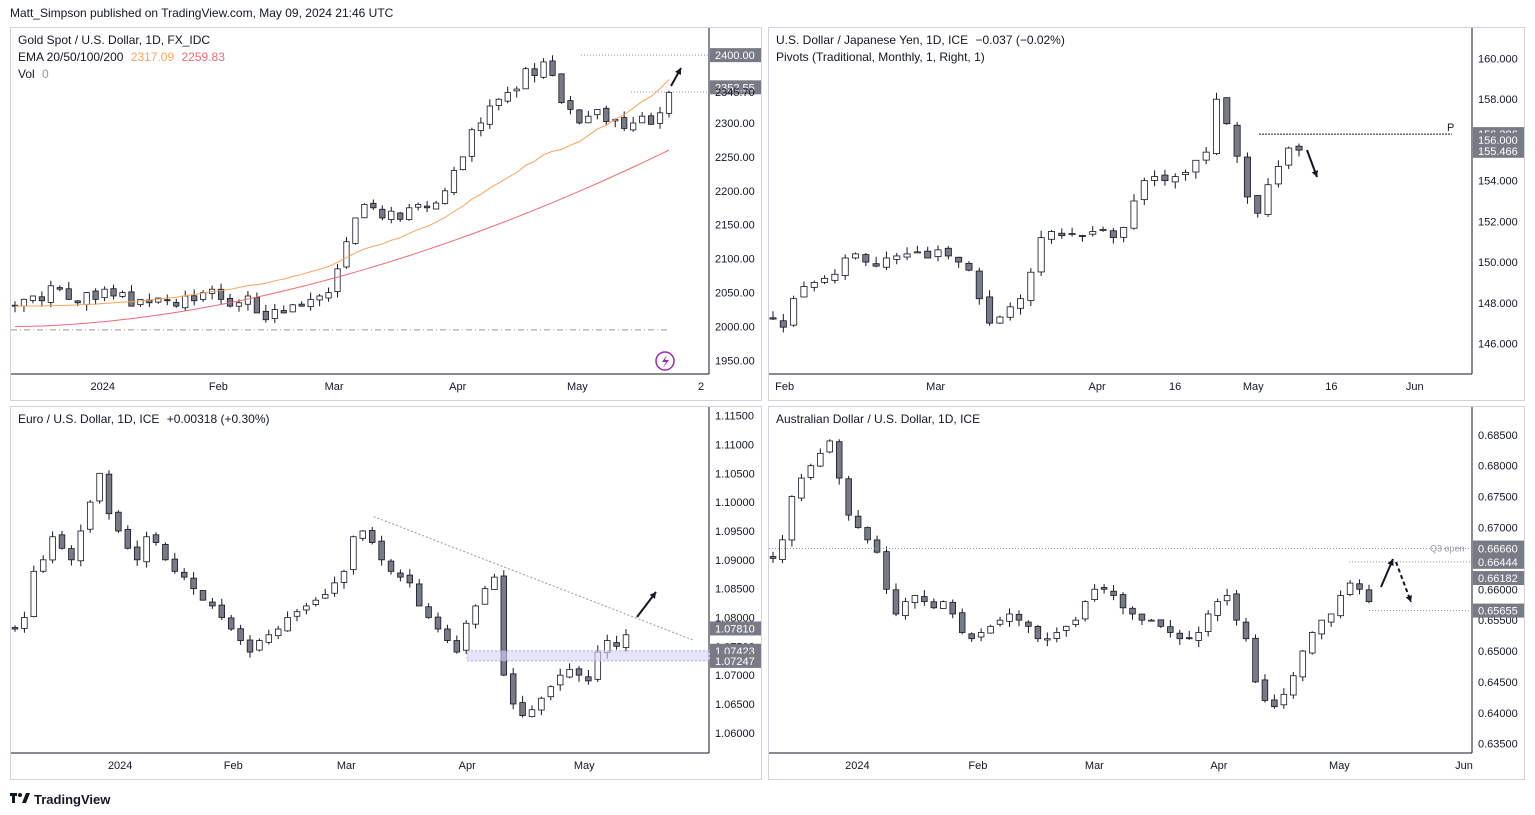  I want to click on y-tick-label: 1.11000, so click(734, 445).